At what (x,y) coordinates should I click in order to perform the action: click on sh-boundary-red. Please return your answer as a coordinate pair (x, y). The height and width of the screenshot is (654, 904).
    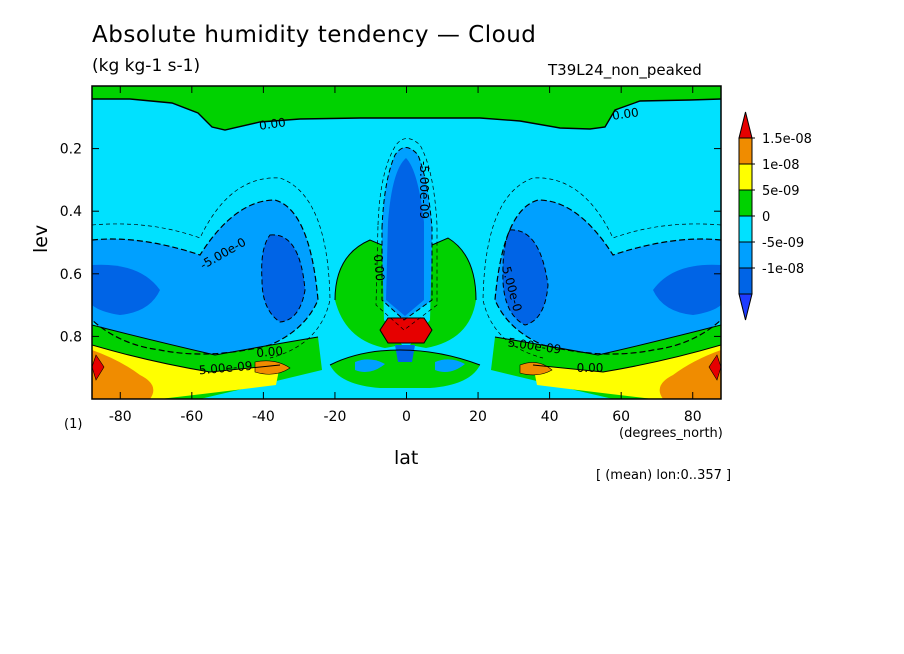
    Looking at the image, I should click on (98, 367).